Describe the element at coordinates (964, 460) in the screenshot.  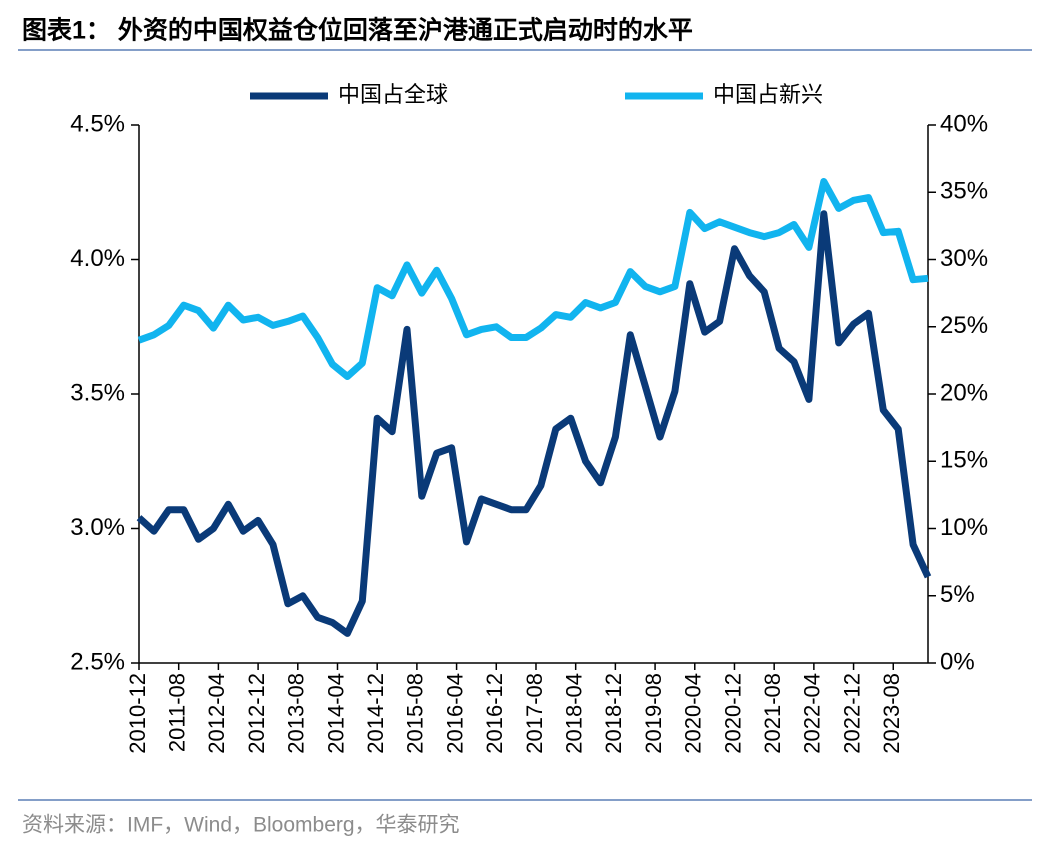
I see `y2-tick-label: 15%` at that location.